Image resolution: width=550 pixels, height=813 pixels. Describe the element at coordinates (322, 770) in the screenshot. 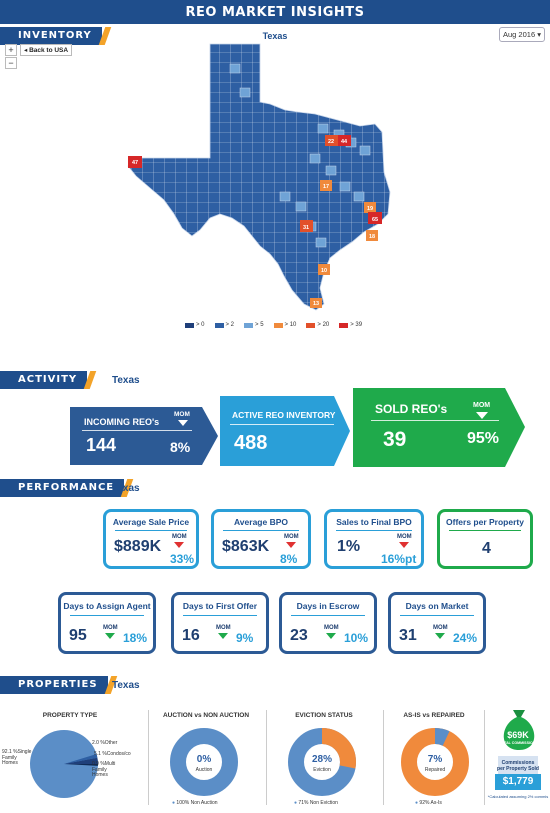

I see `donut-center-label: Eviction` at that location.